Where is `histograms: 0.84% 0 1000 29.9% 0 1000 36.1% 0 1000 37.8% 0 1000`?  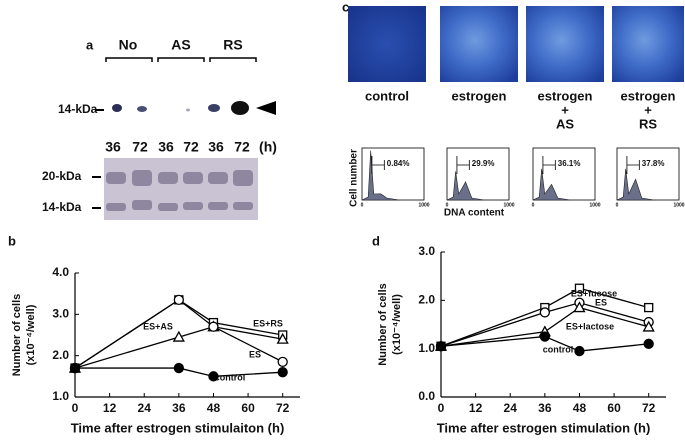 histograms: 0.84% 0 1000 29.9% 0 1000 36.1% 0 1000 37.8% 0 1000 is located at coordinates (523, 177).